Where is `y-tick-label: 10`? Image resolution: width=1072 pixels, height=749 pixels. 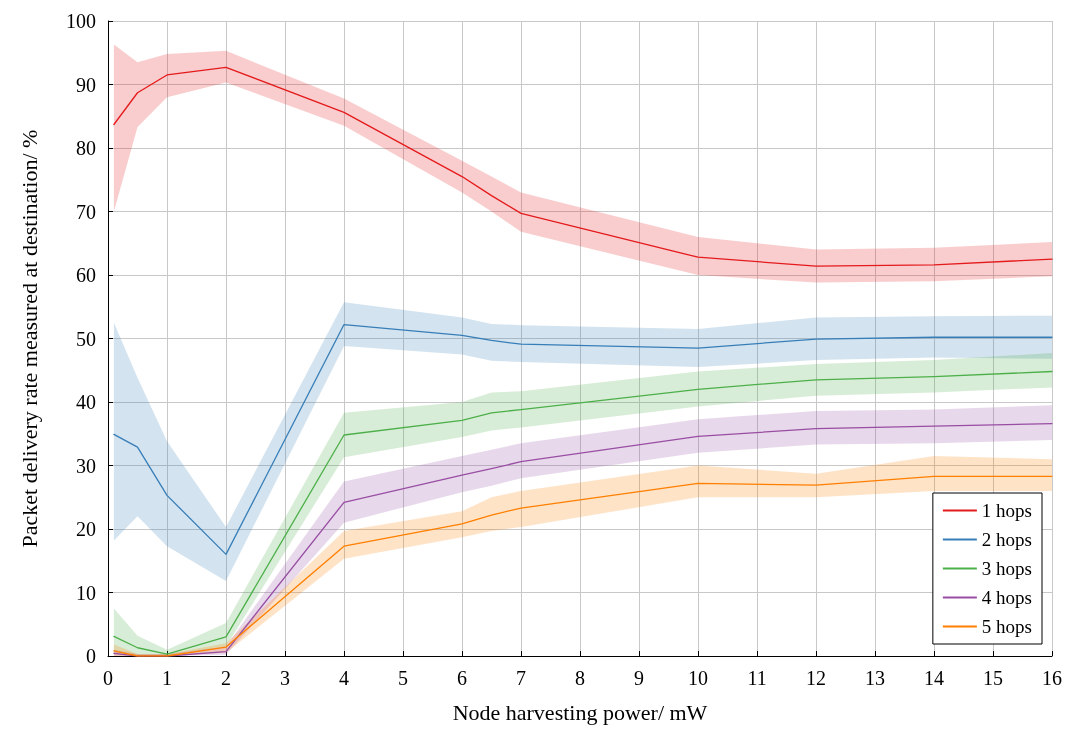
y-tick-label: 10 is located at coordinates (86, 592).